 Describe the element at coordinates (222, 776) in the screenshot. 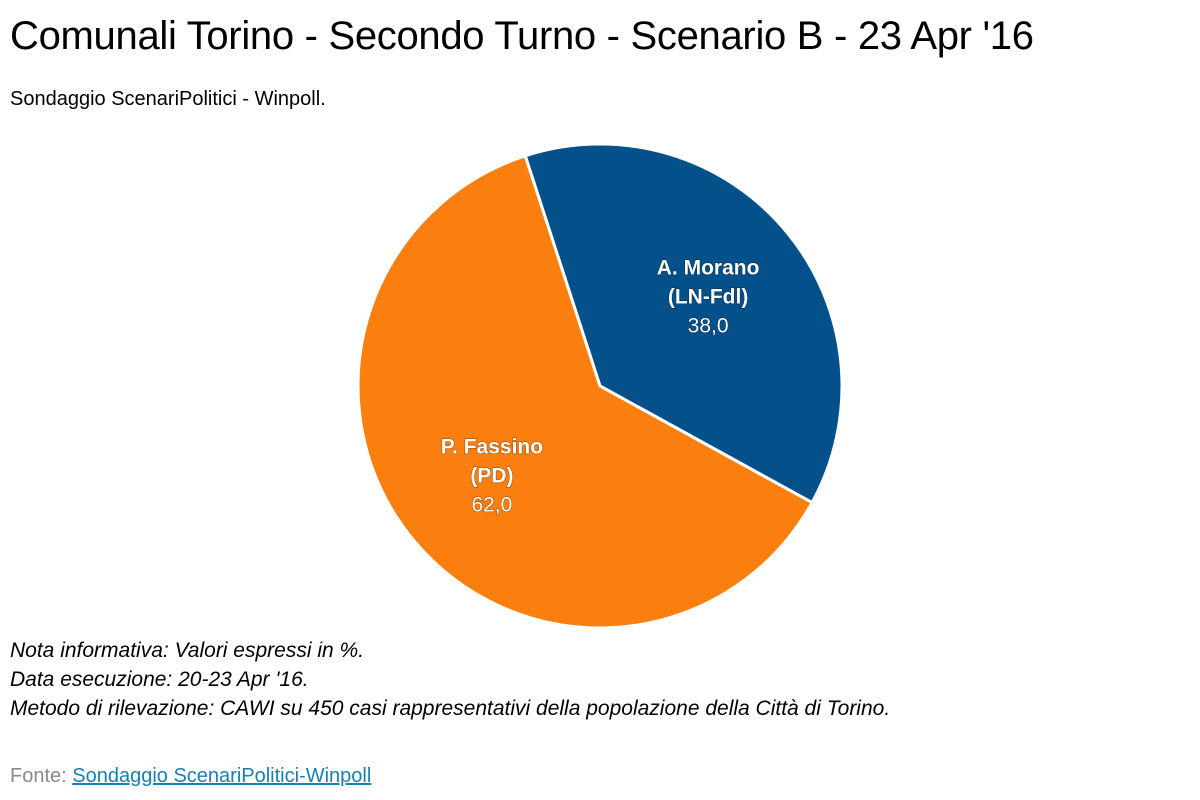

I see `source-link: Sondaggio ScenariPolitici-Winpoll` at that location.